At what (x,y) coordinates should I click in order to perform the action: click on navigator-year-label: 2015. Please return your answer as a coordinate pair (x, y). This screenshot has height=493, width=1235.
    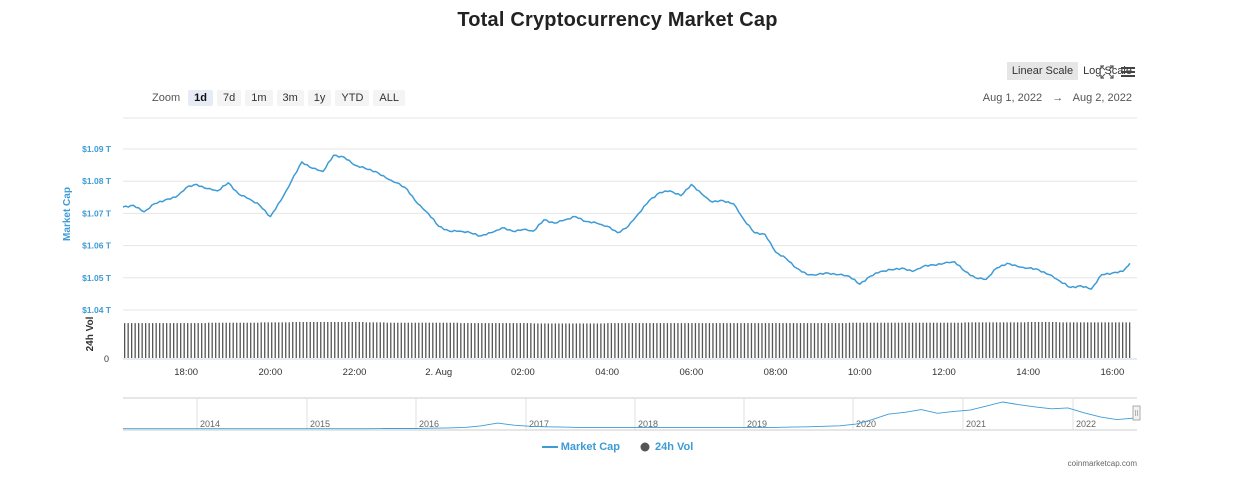
    Looking at the image, I should click on (320, 424).